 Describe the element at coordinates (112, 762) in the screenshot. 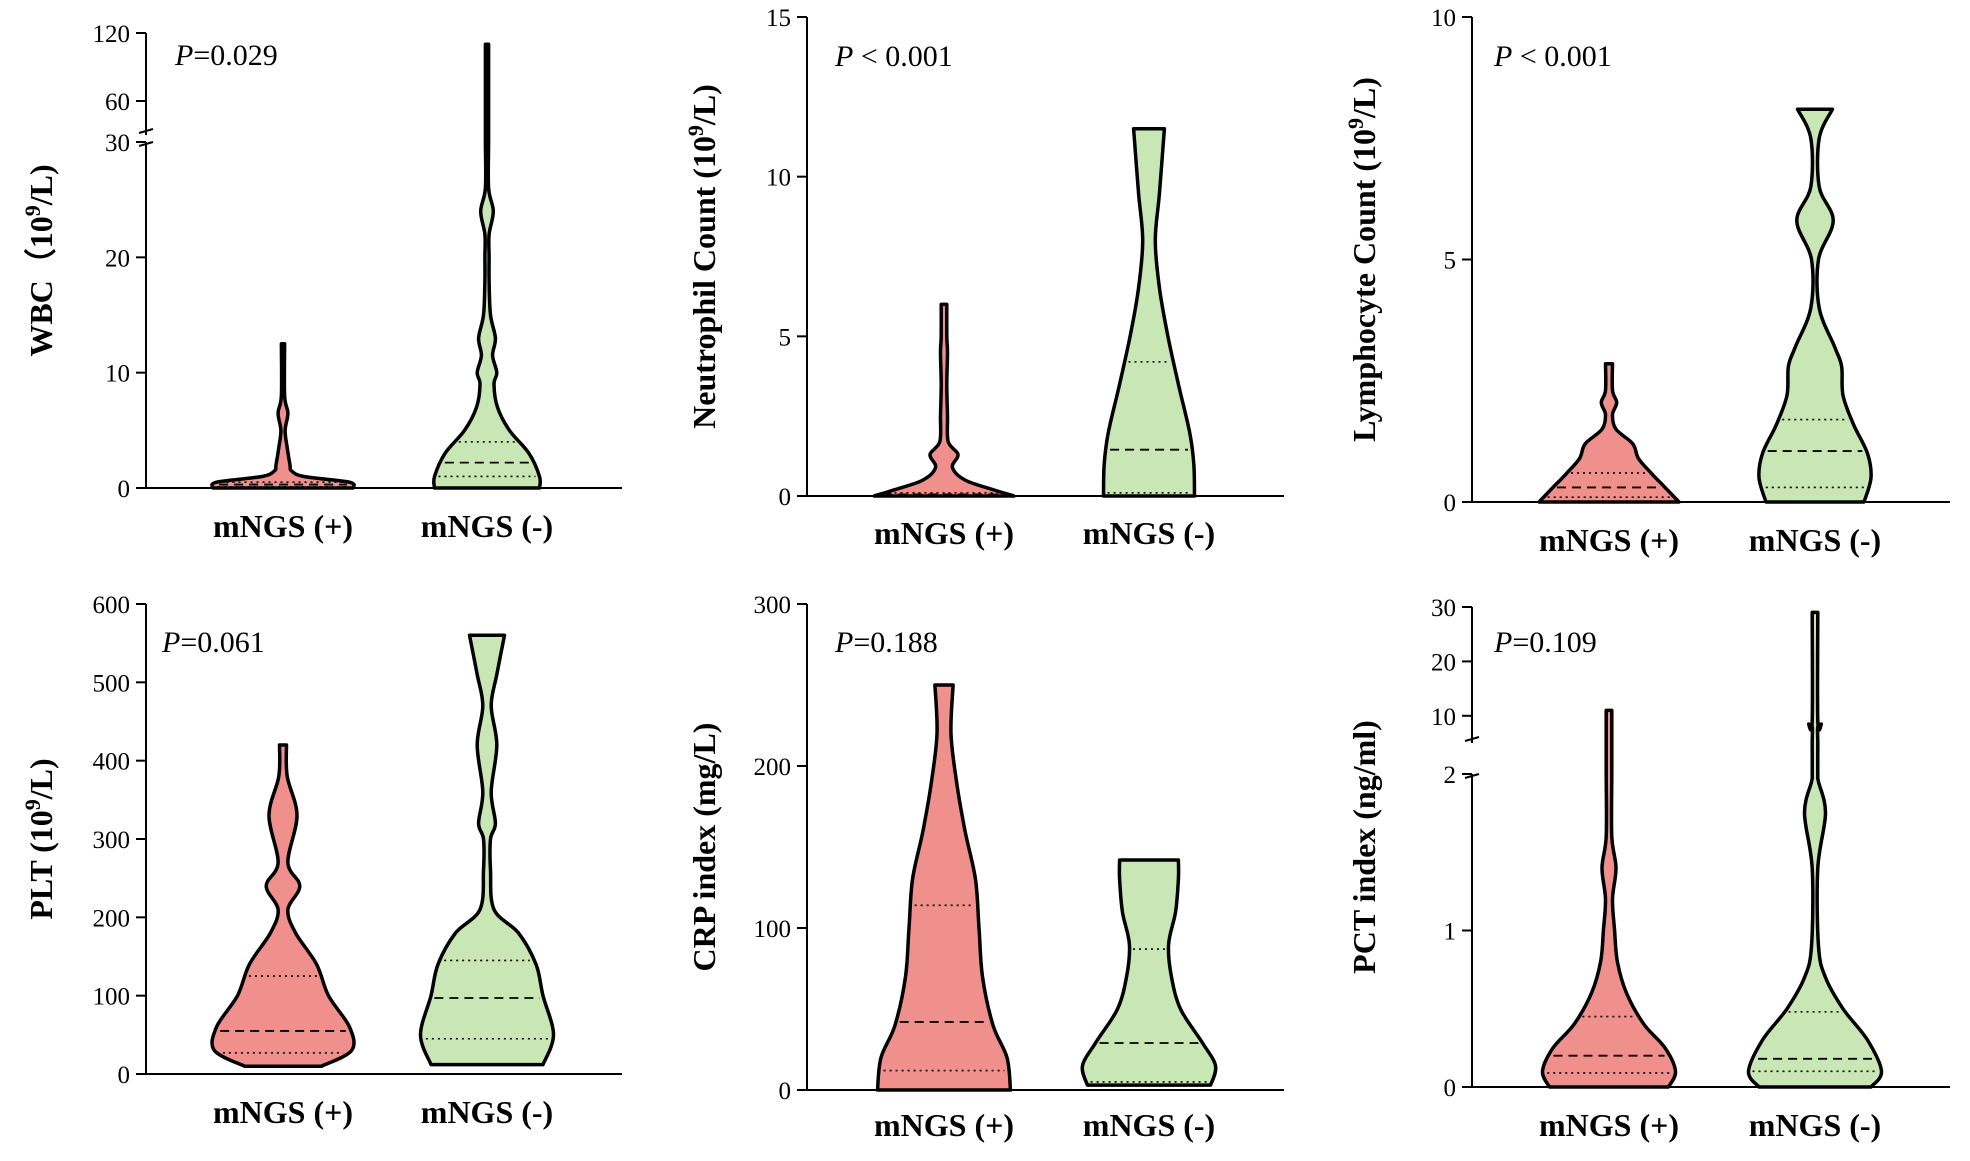

I see `y-tick-label: 400` at that location.